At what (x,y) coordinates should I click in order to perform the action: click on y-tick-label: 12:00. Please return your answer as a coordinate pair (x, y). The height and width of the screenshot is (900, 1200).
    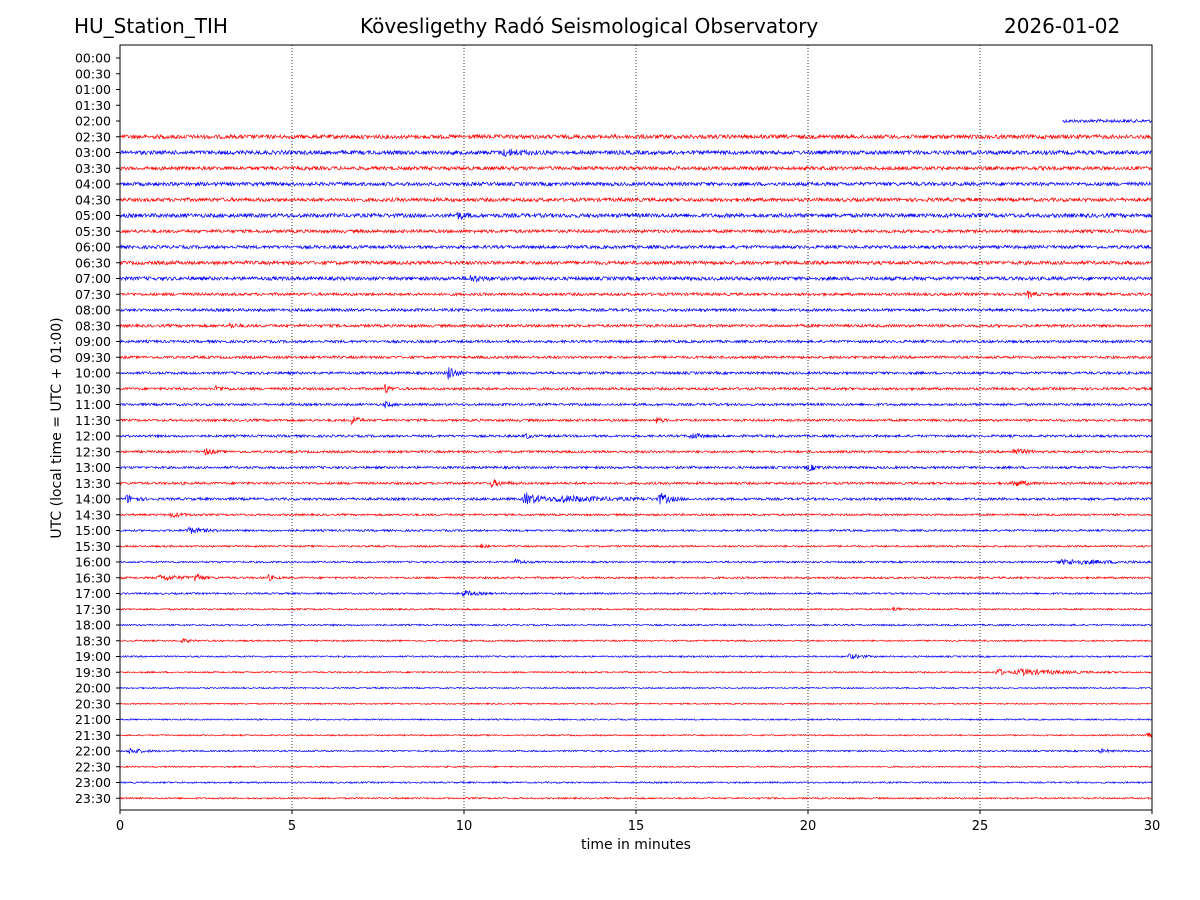
    Looking at the image, I should click on (93, 436).